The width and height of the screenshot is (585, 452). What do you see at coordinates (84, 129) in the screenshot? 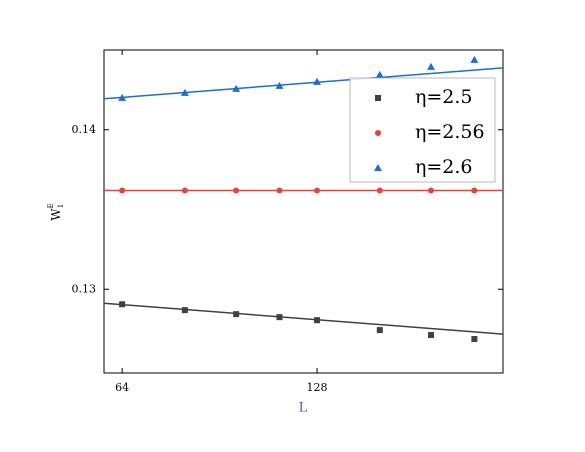
I see `y-tick-label: 0.14` at bounding box center [84, 129].